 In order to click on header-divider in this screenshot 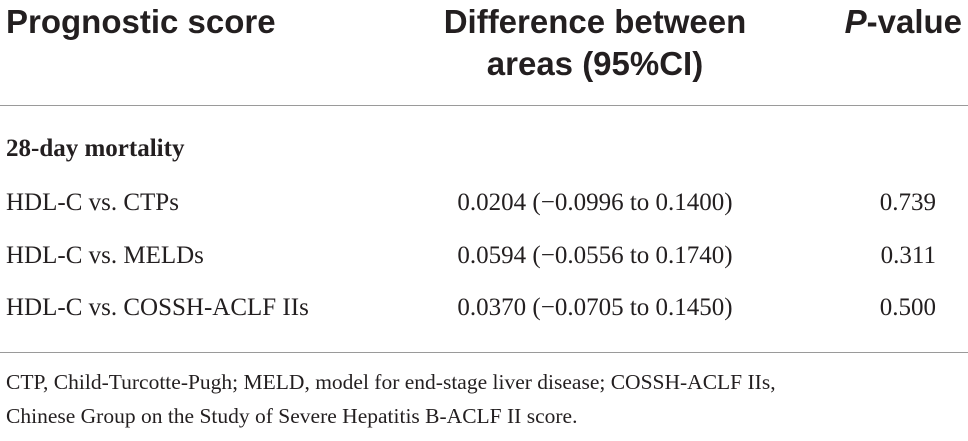, I will do `click(484, 105)`.